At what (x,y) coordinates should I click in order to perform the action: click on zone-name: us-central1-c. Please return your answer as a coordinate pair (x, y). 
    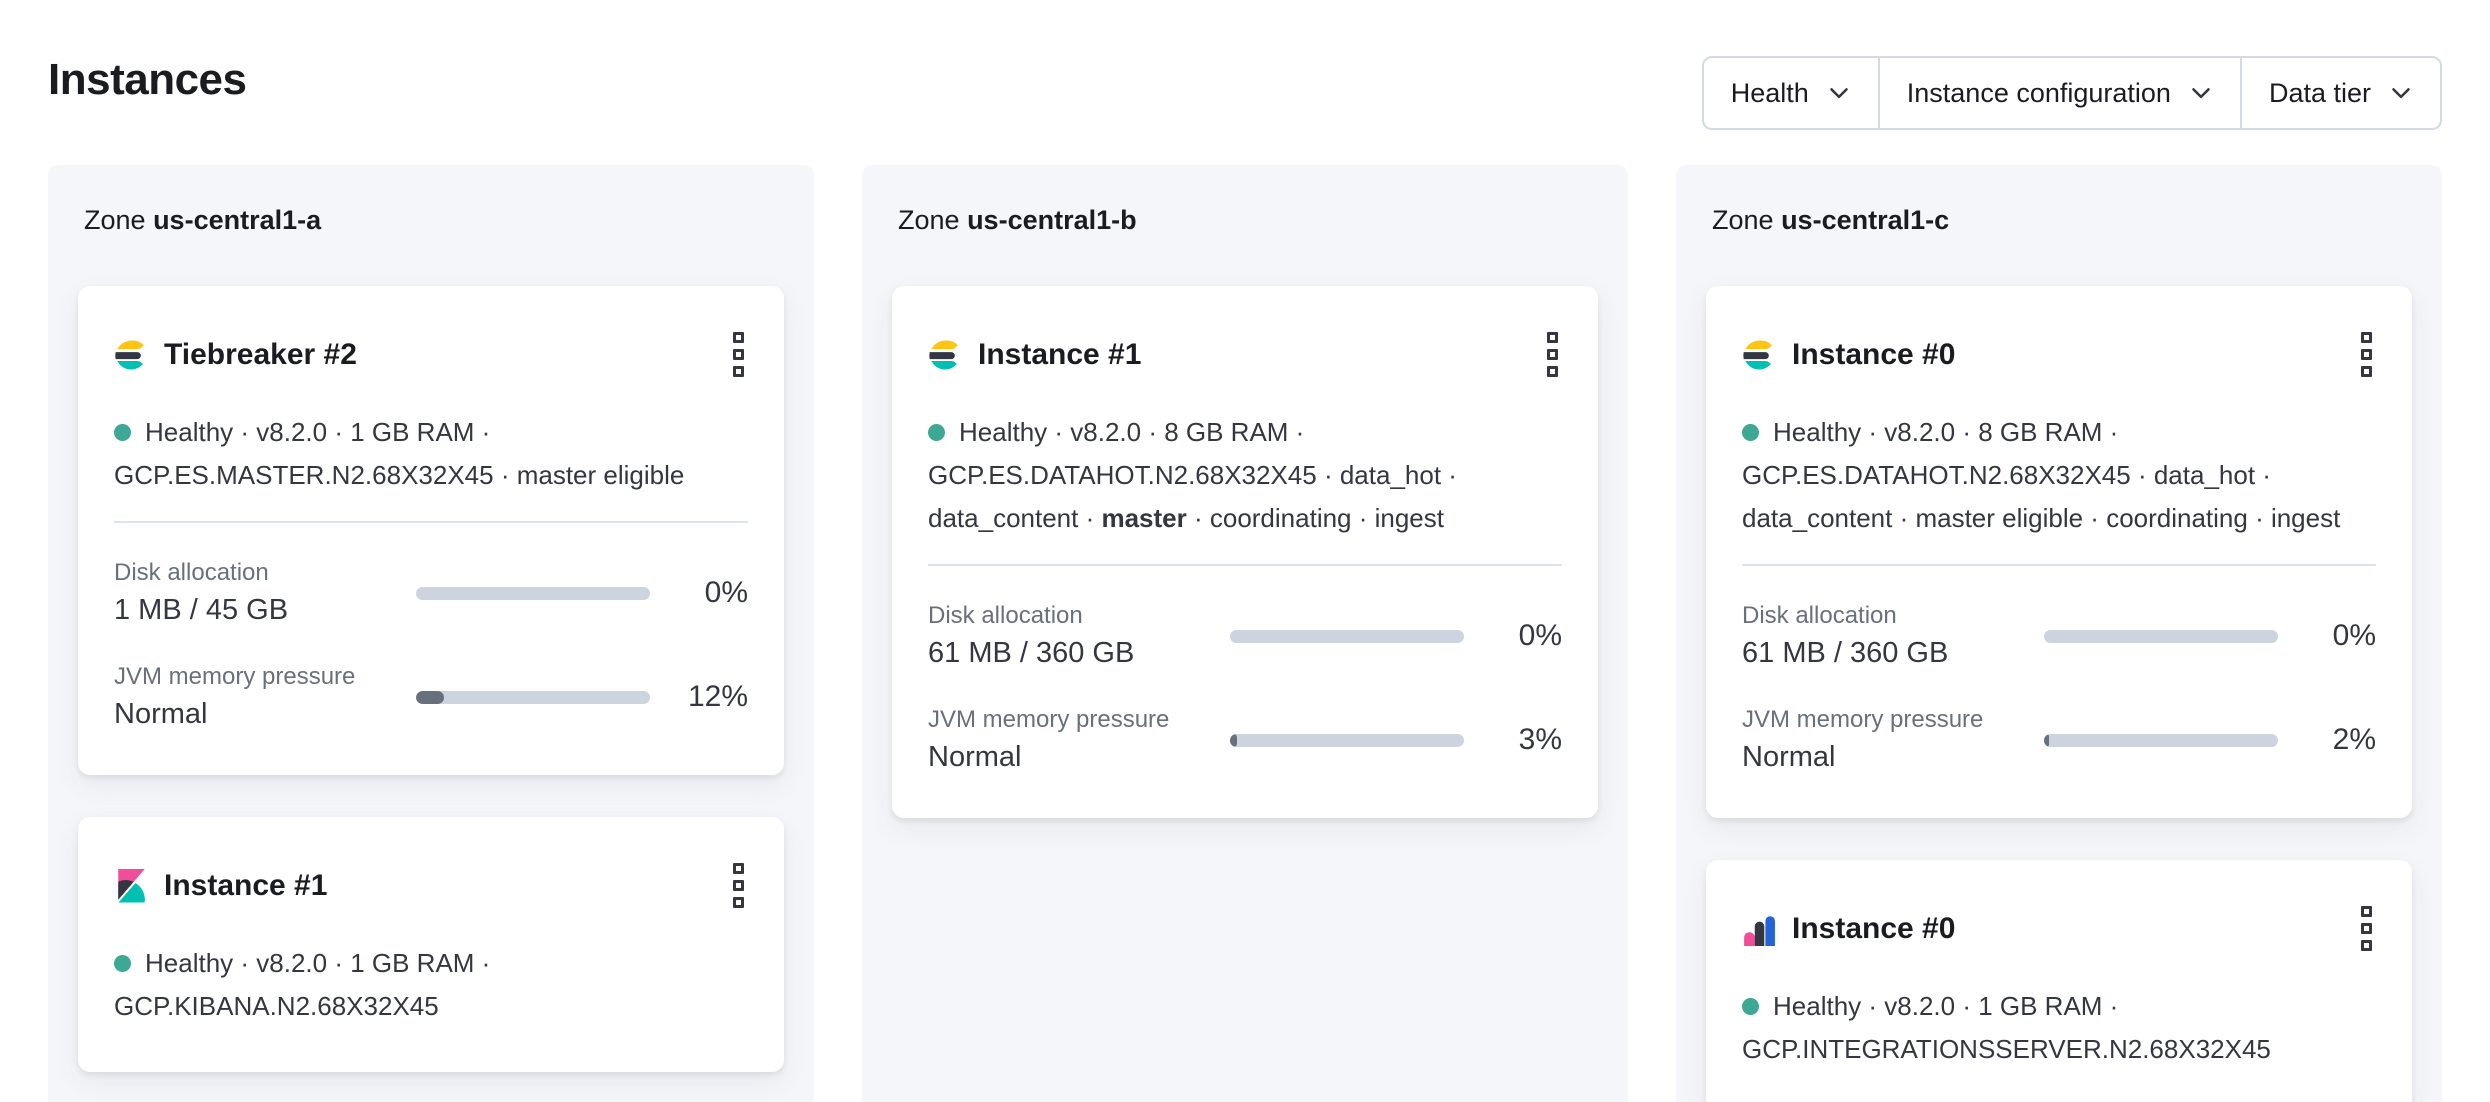
    Looking at the image, I should click on (1865, 220).